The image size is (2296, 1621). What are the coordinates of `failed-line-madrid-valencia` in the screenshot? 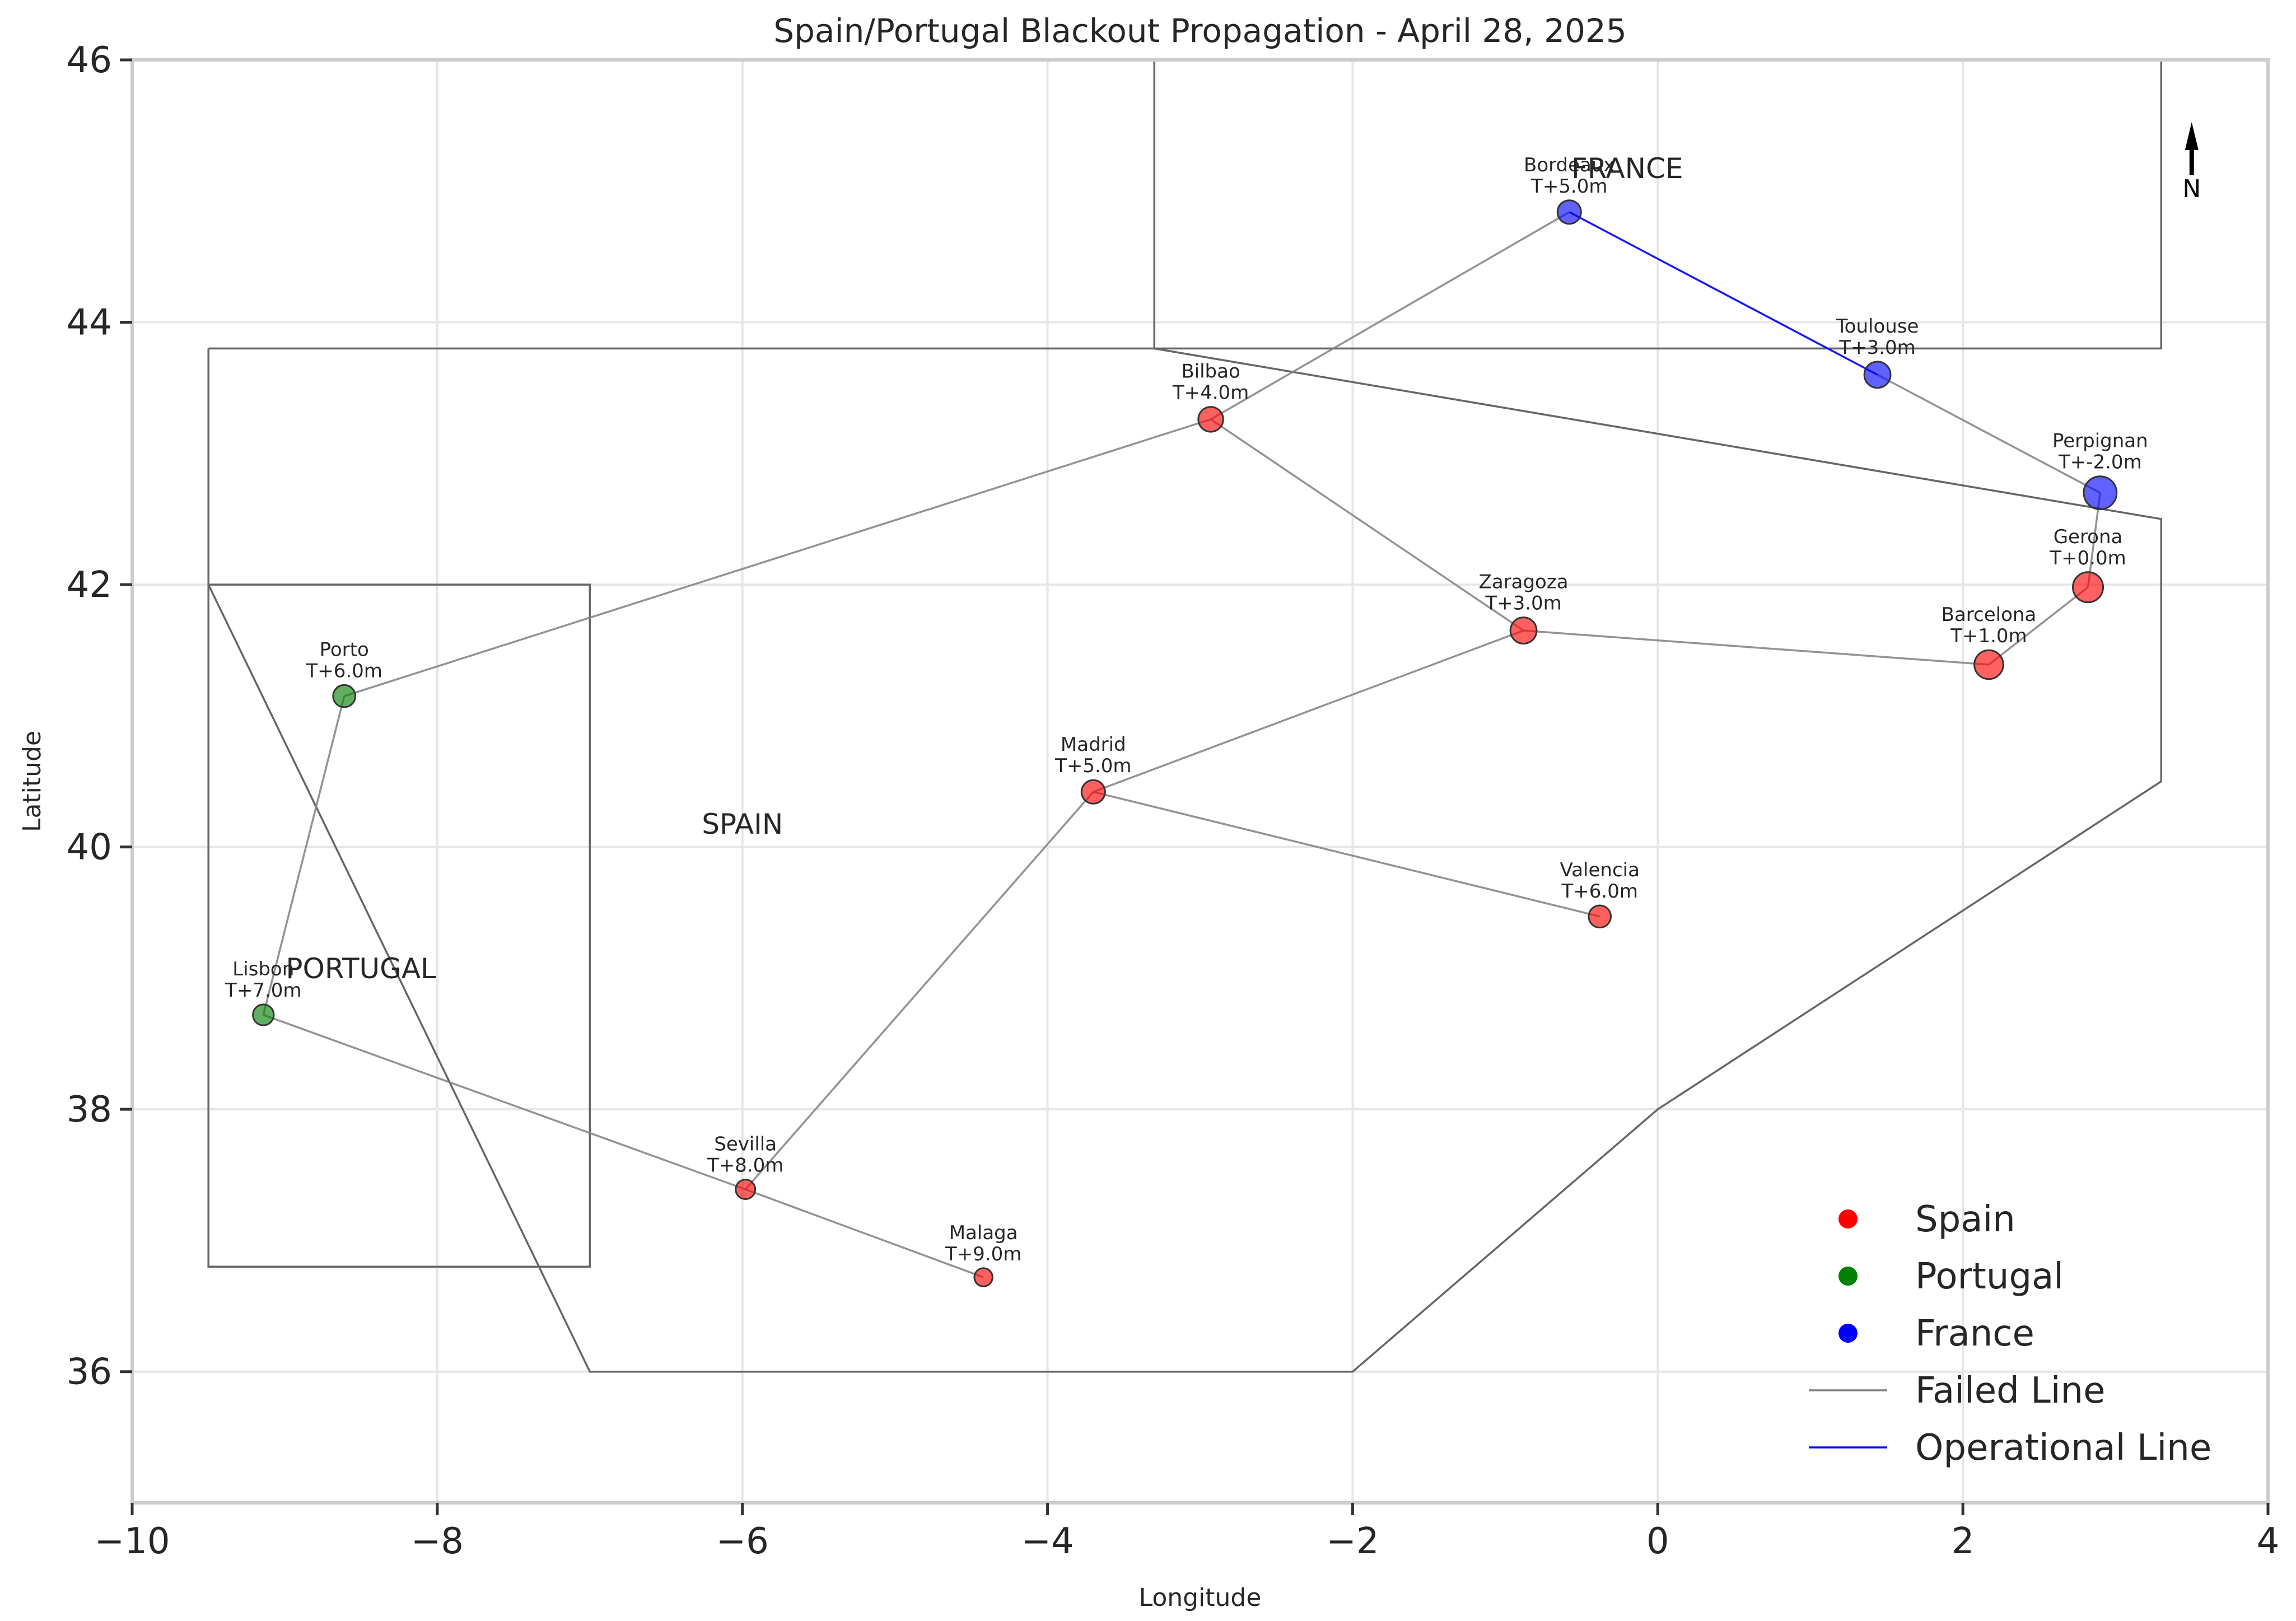 It's located at (1347, 854).